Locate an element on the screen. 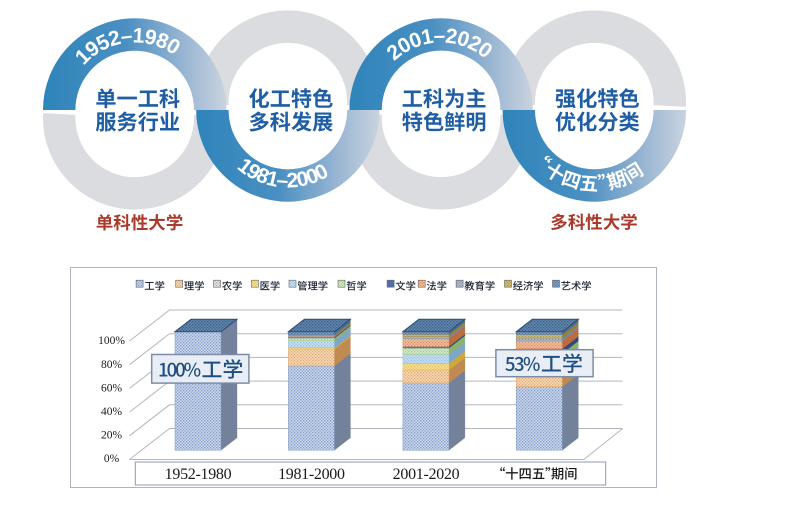 This screenshot has height=516, width=798. svg-text: 2001-2020 is located at coordinates (426, 474).